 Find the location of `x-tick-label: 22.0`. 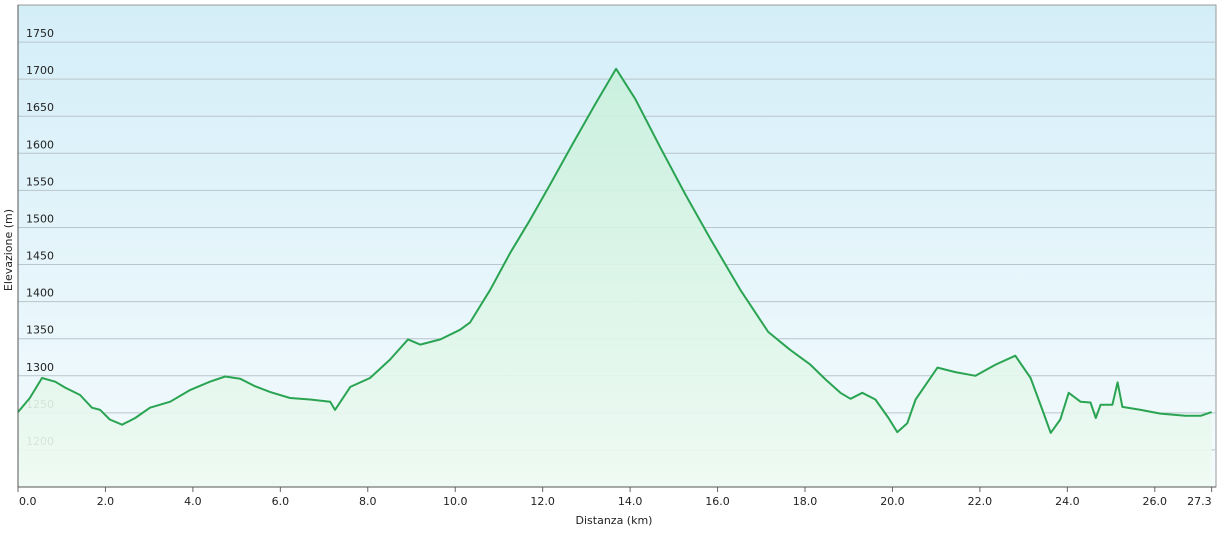

x-tick-label: 22.0 is located at coordinates (980, 501).